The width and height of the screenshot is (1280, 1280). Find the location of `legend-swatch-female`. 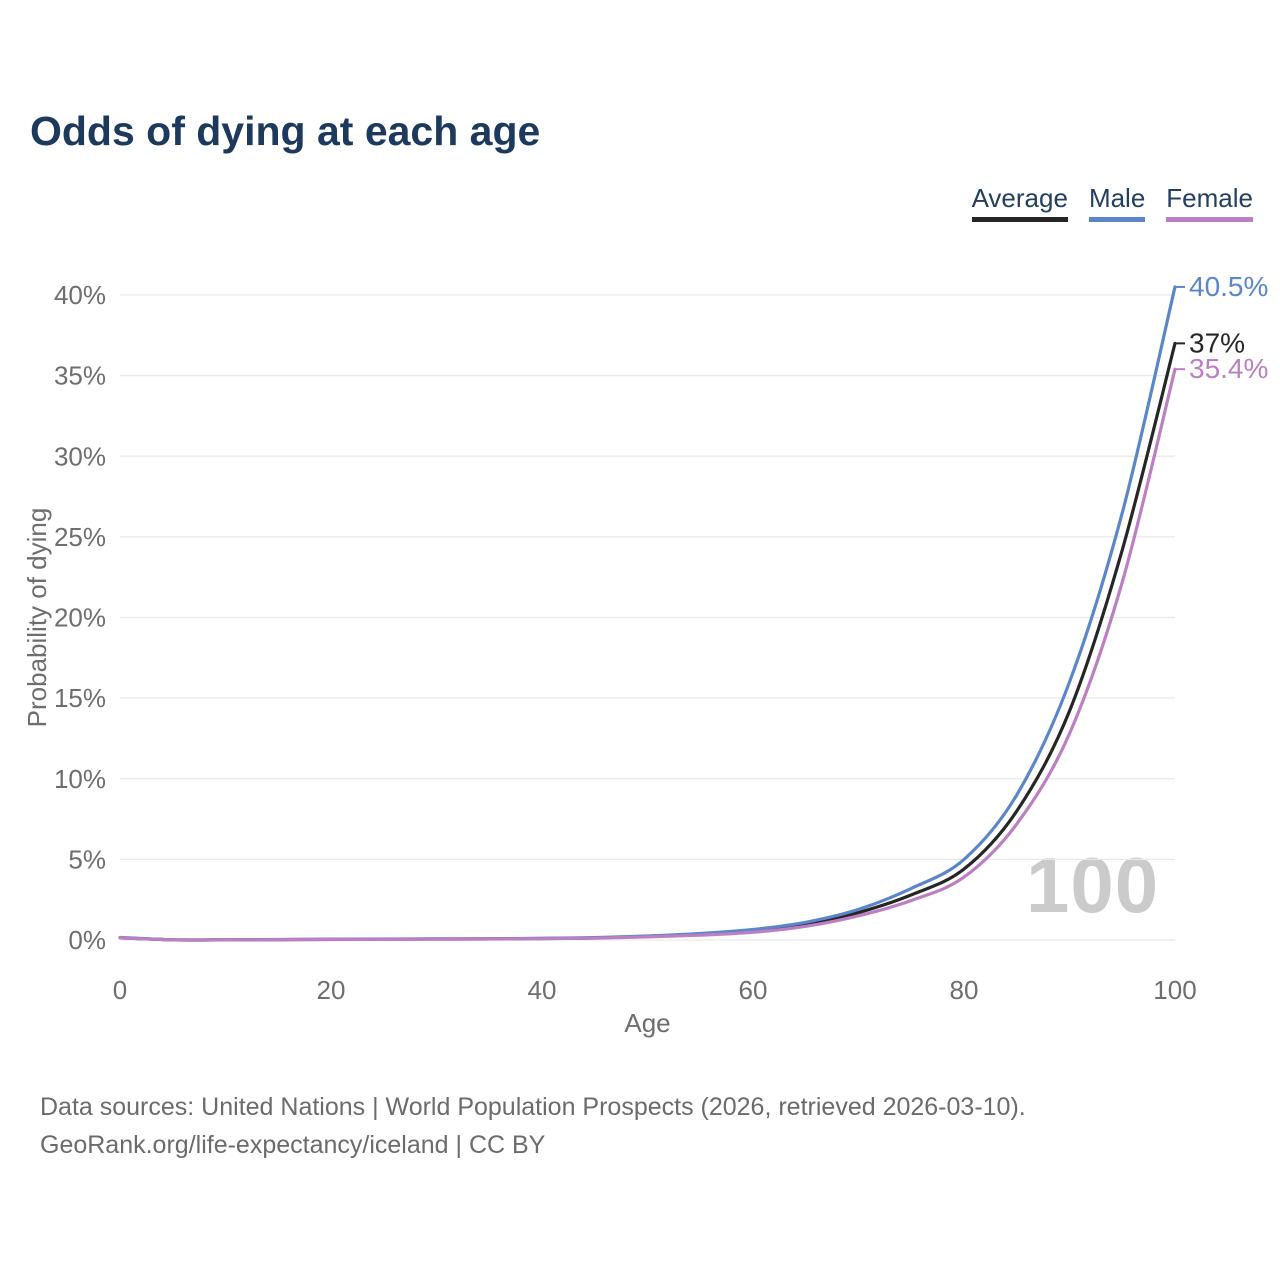

legend-swatch-female is located at coordinates (1209, 219).